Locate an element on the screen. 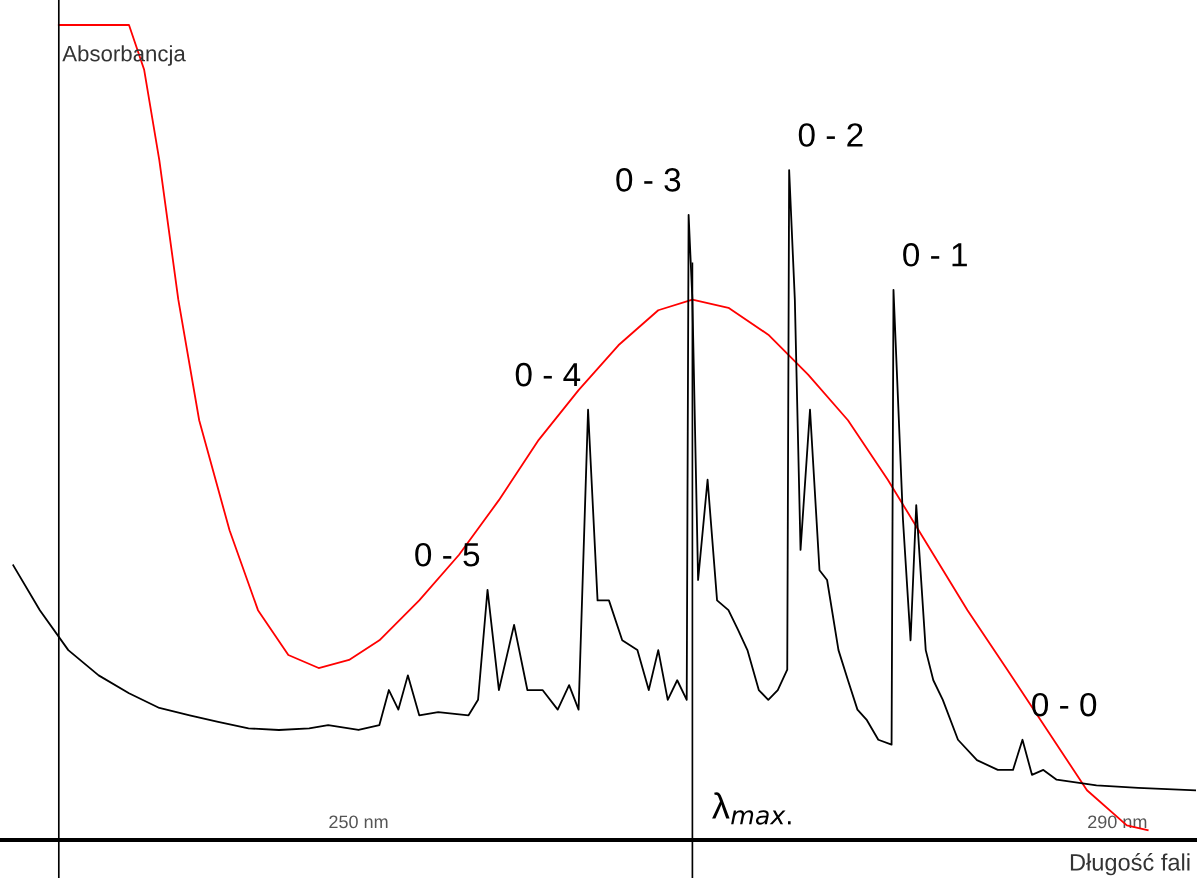 The image size is (1197, 878). annotation: 0 - 1 is located at coordinates (935, 255).